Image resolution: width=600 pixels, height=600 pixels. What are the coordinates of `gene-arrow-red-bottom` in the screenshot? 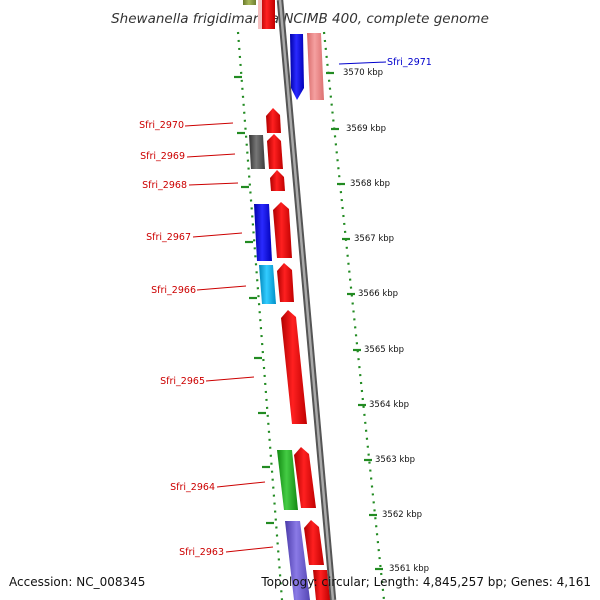 It's located at (321, 585).